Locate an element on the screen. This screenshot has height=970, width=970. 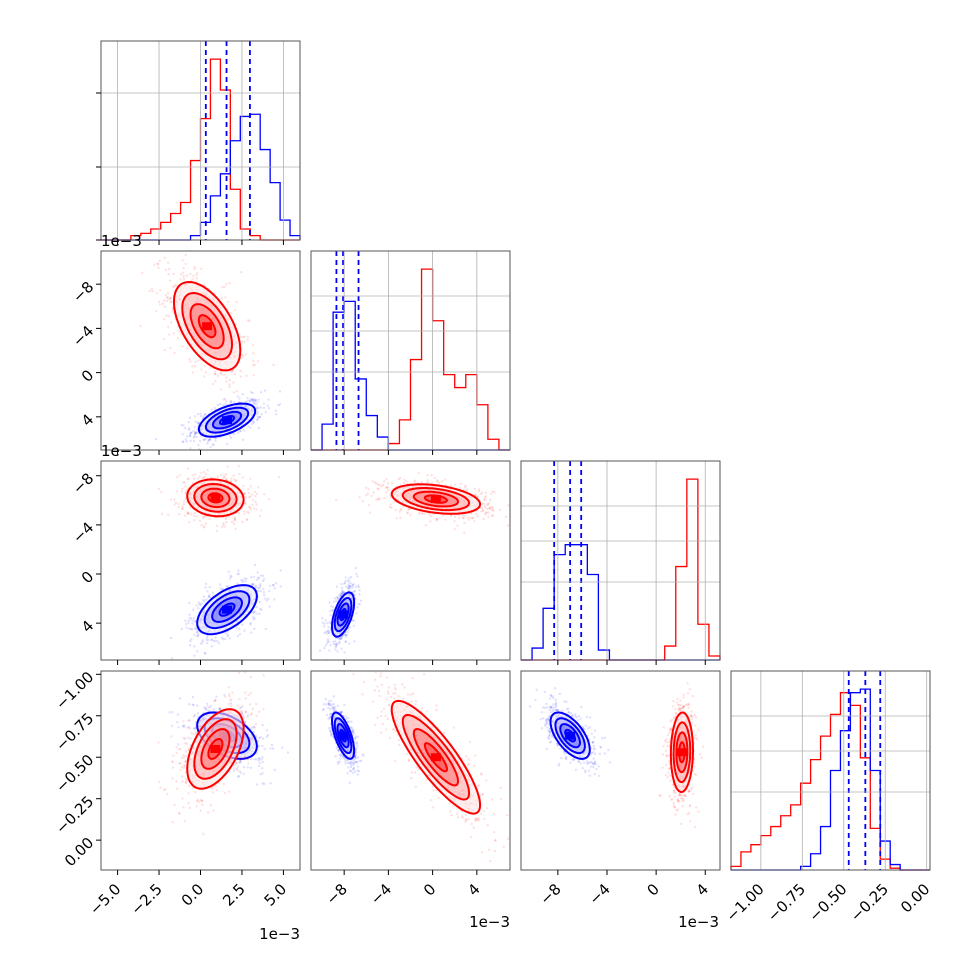
y-tick-label: −0.75 is located at coordinates (74, 731).